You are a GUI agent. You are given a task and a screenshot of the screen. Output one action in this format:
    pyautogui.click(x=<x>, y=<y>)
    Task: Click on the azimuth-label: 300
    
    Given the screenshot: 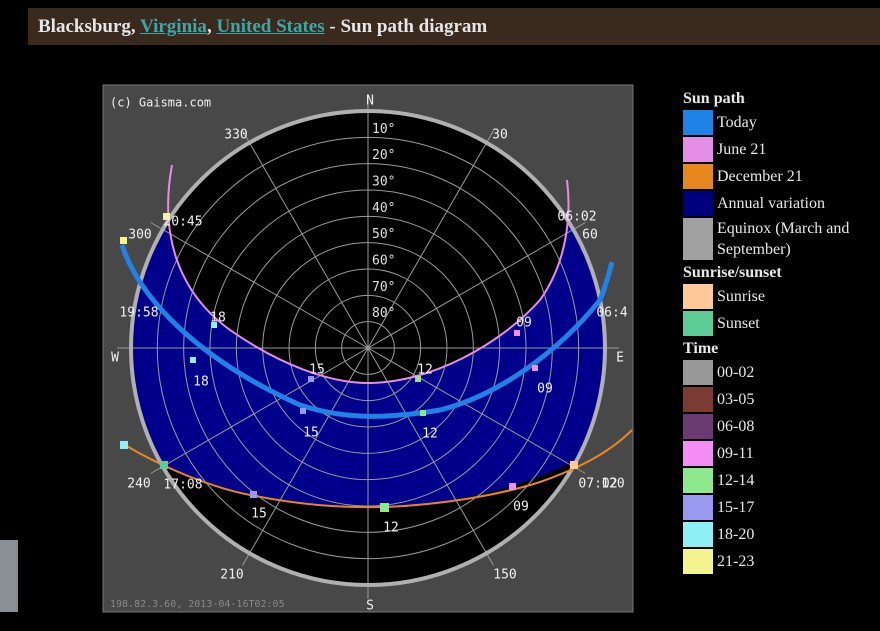 What is the action you would take?
    pyautogui.click(x=139, y=235)
    